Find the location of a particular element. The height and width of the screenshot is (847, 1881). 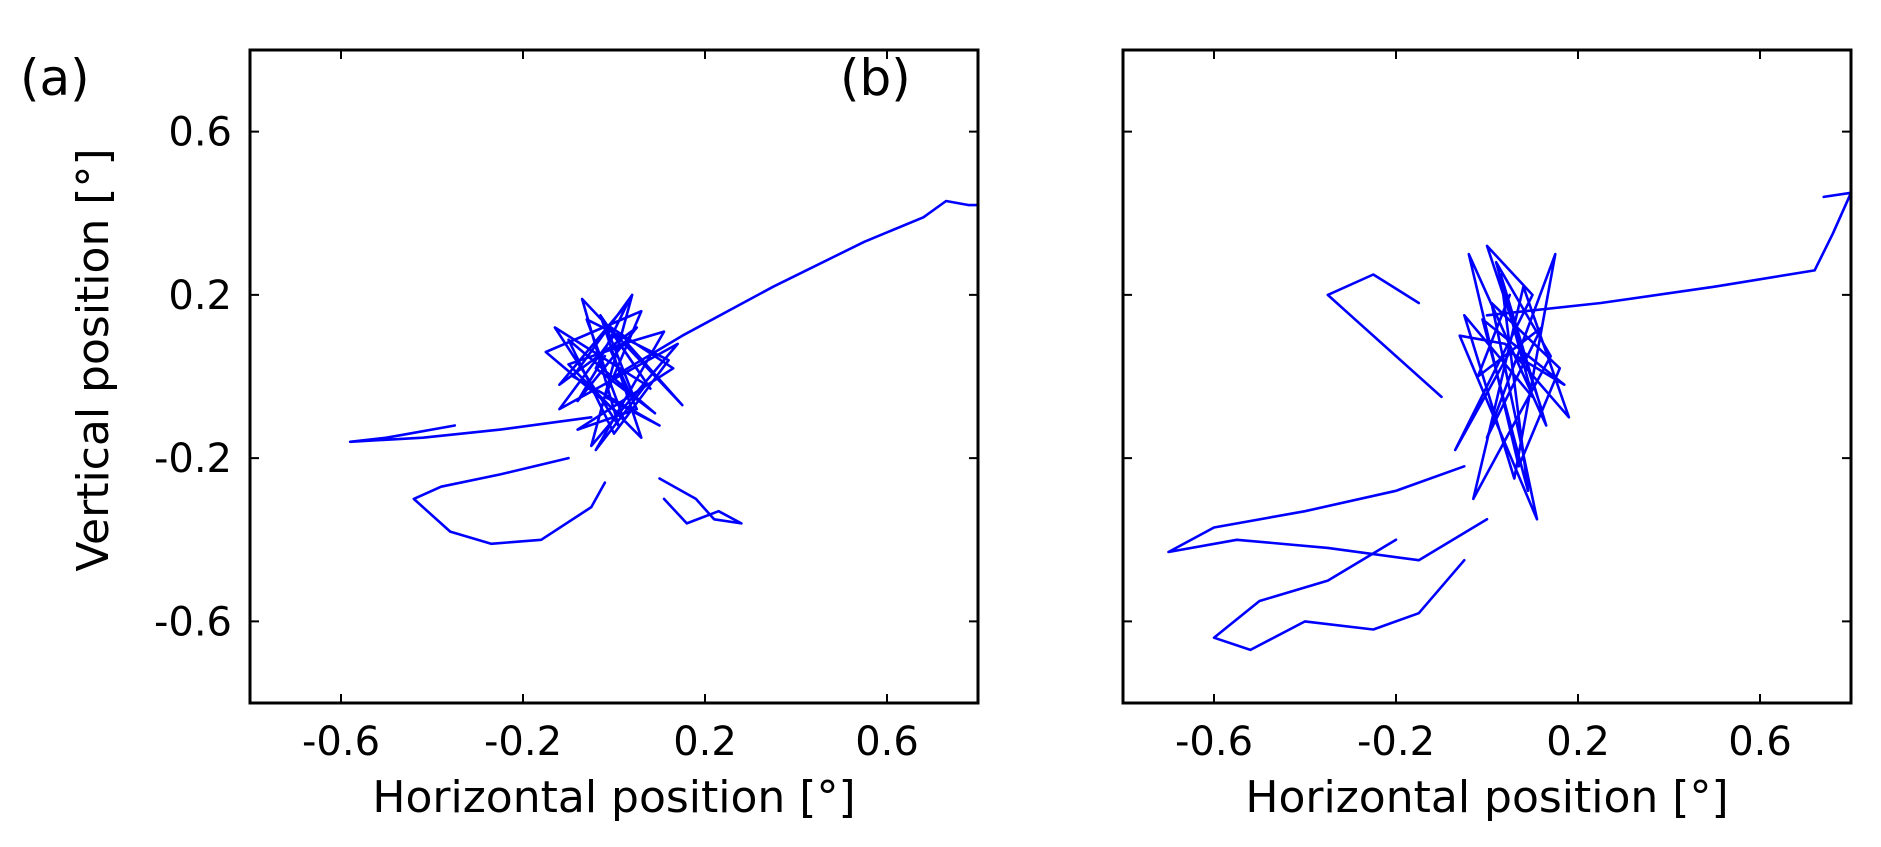

traces-a is located at coordinates (664, 372).